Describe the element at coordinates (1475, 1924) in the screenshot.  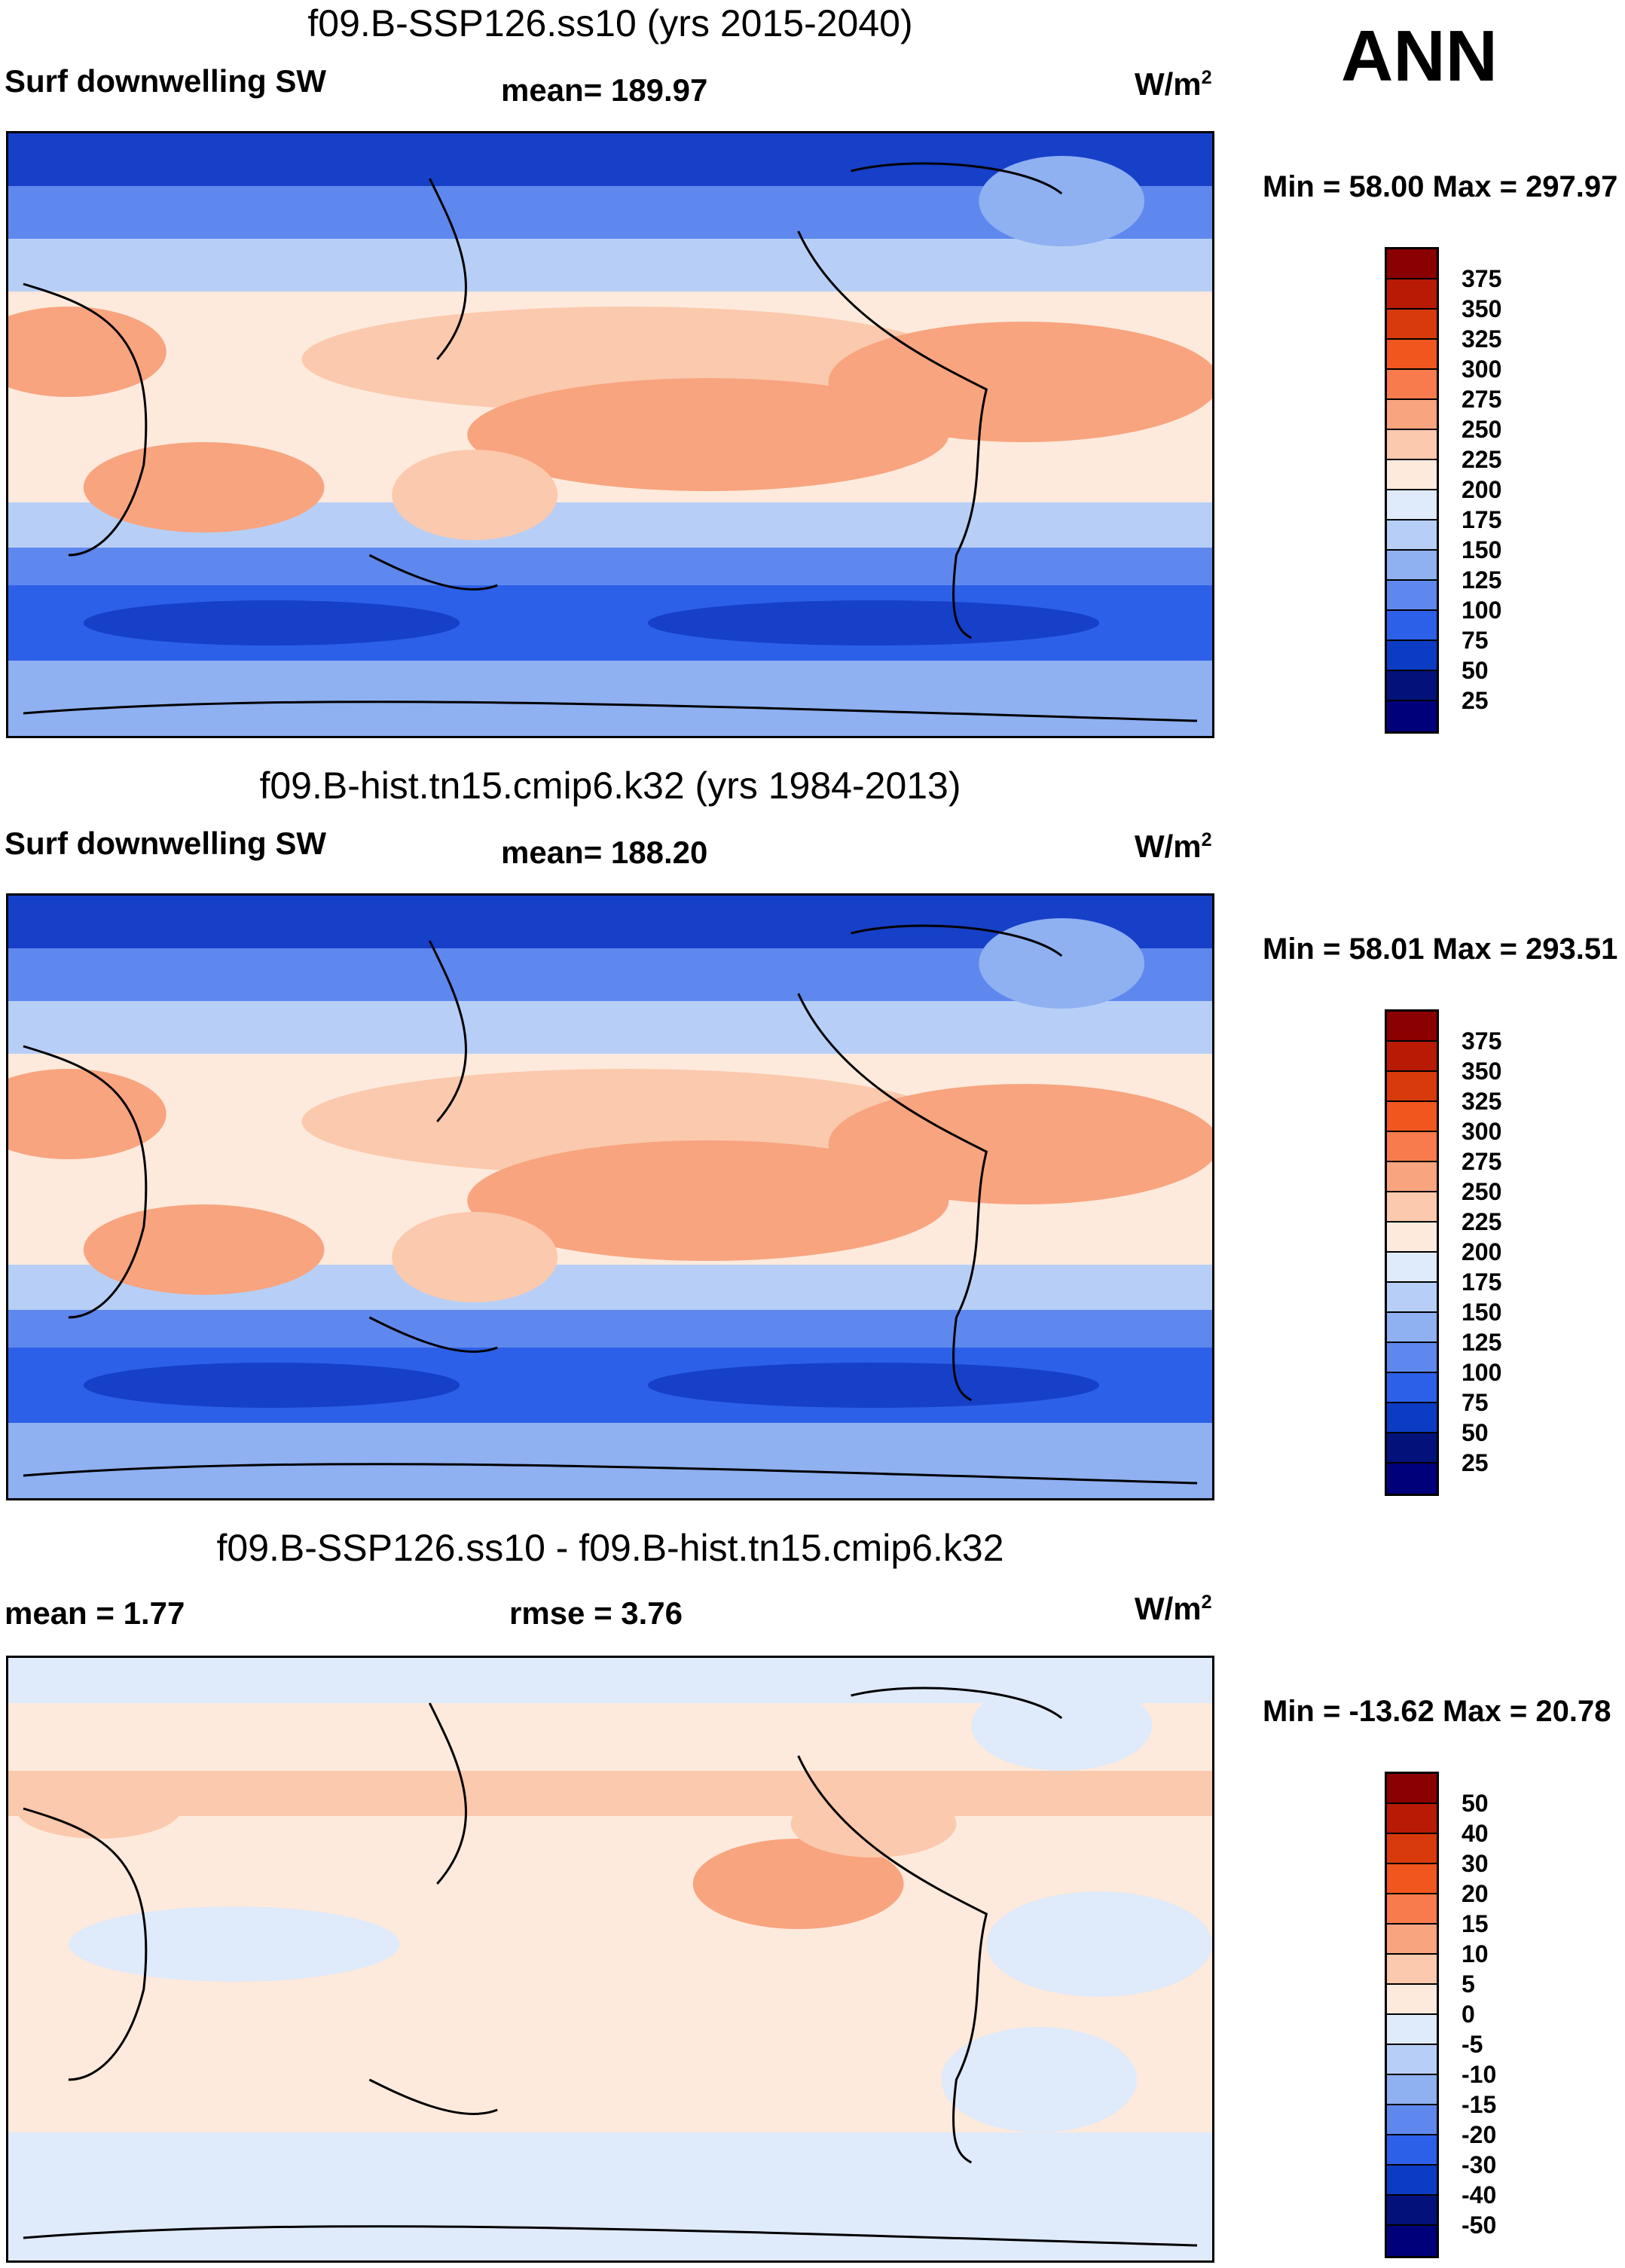
I see `colorbar-tick: 15` at that location.